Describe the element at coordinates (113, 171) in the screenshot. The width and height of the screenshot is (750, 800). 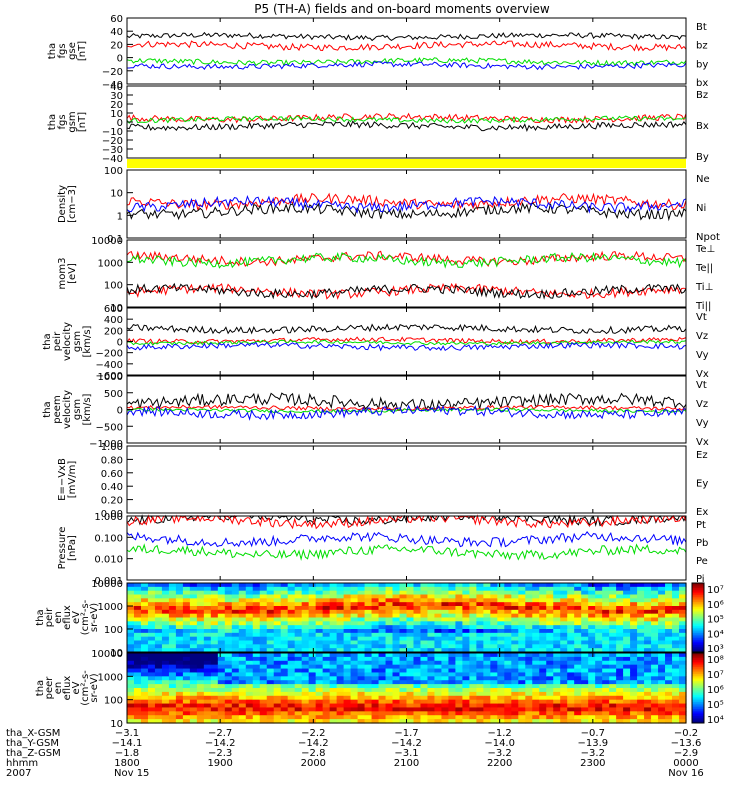
I see `density-ytick: 100` at that location.